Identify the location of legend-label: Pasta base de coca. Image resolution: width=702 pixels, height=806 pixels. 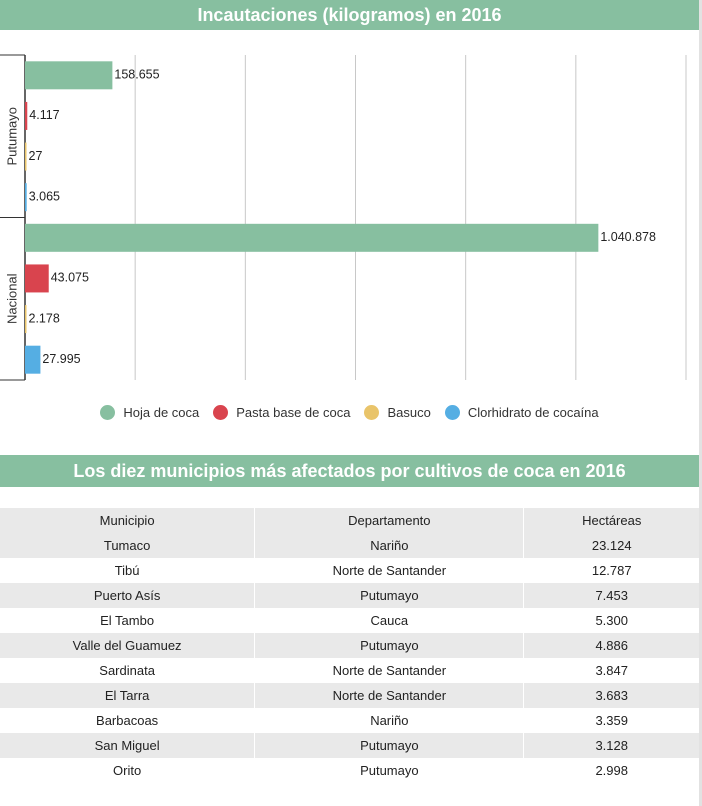
(293, 412).